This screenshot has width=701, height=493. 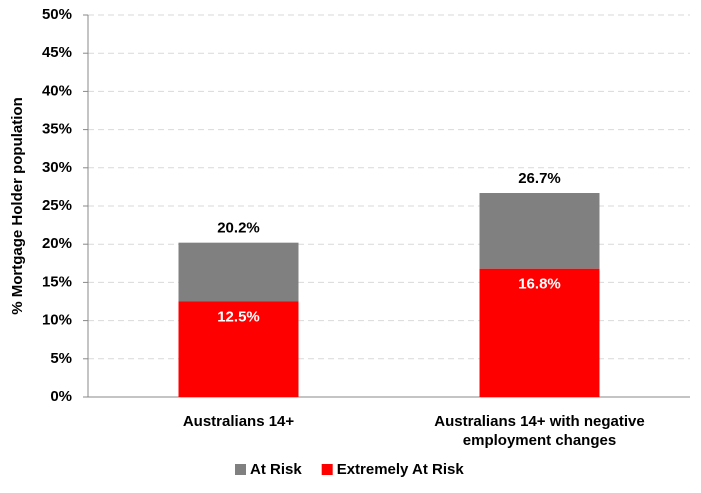 I want to click on legend-label: Extremely At Risk, so click(x=401, y=469).